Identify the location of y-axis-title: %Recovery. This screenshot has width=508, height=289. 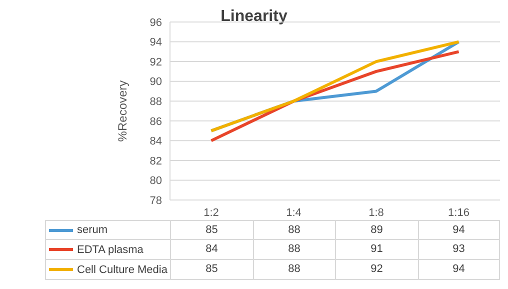
(122, 111).